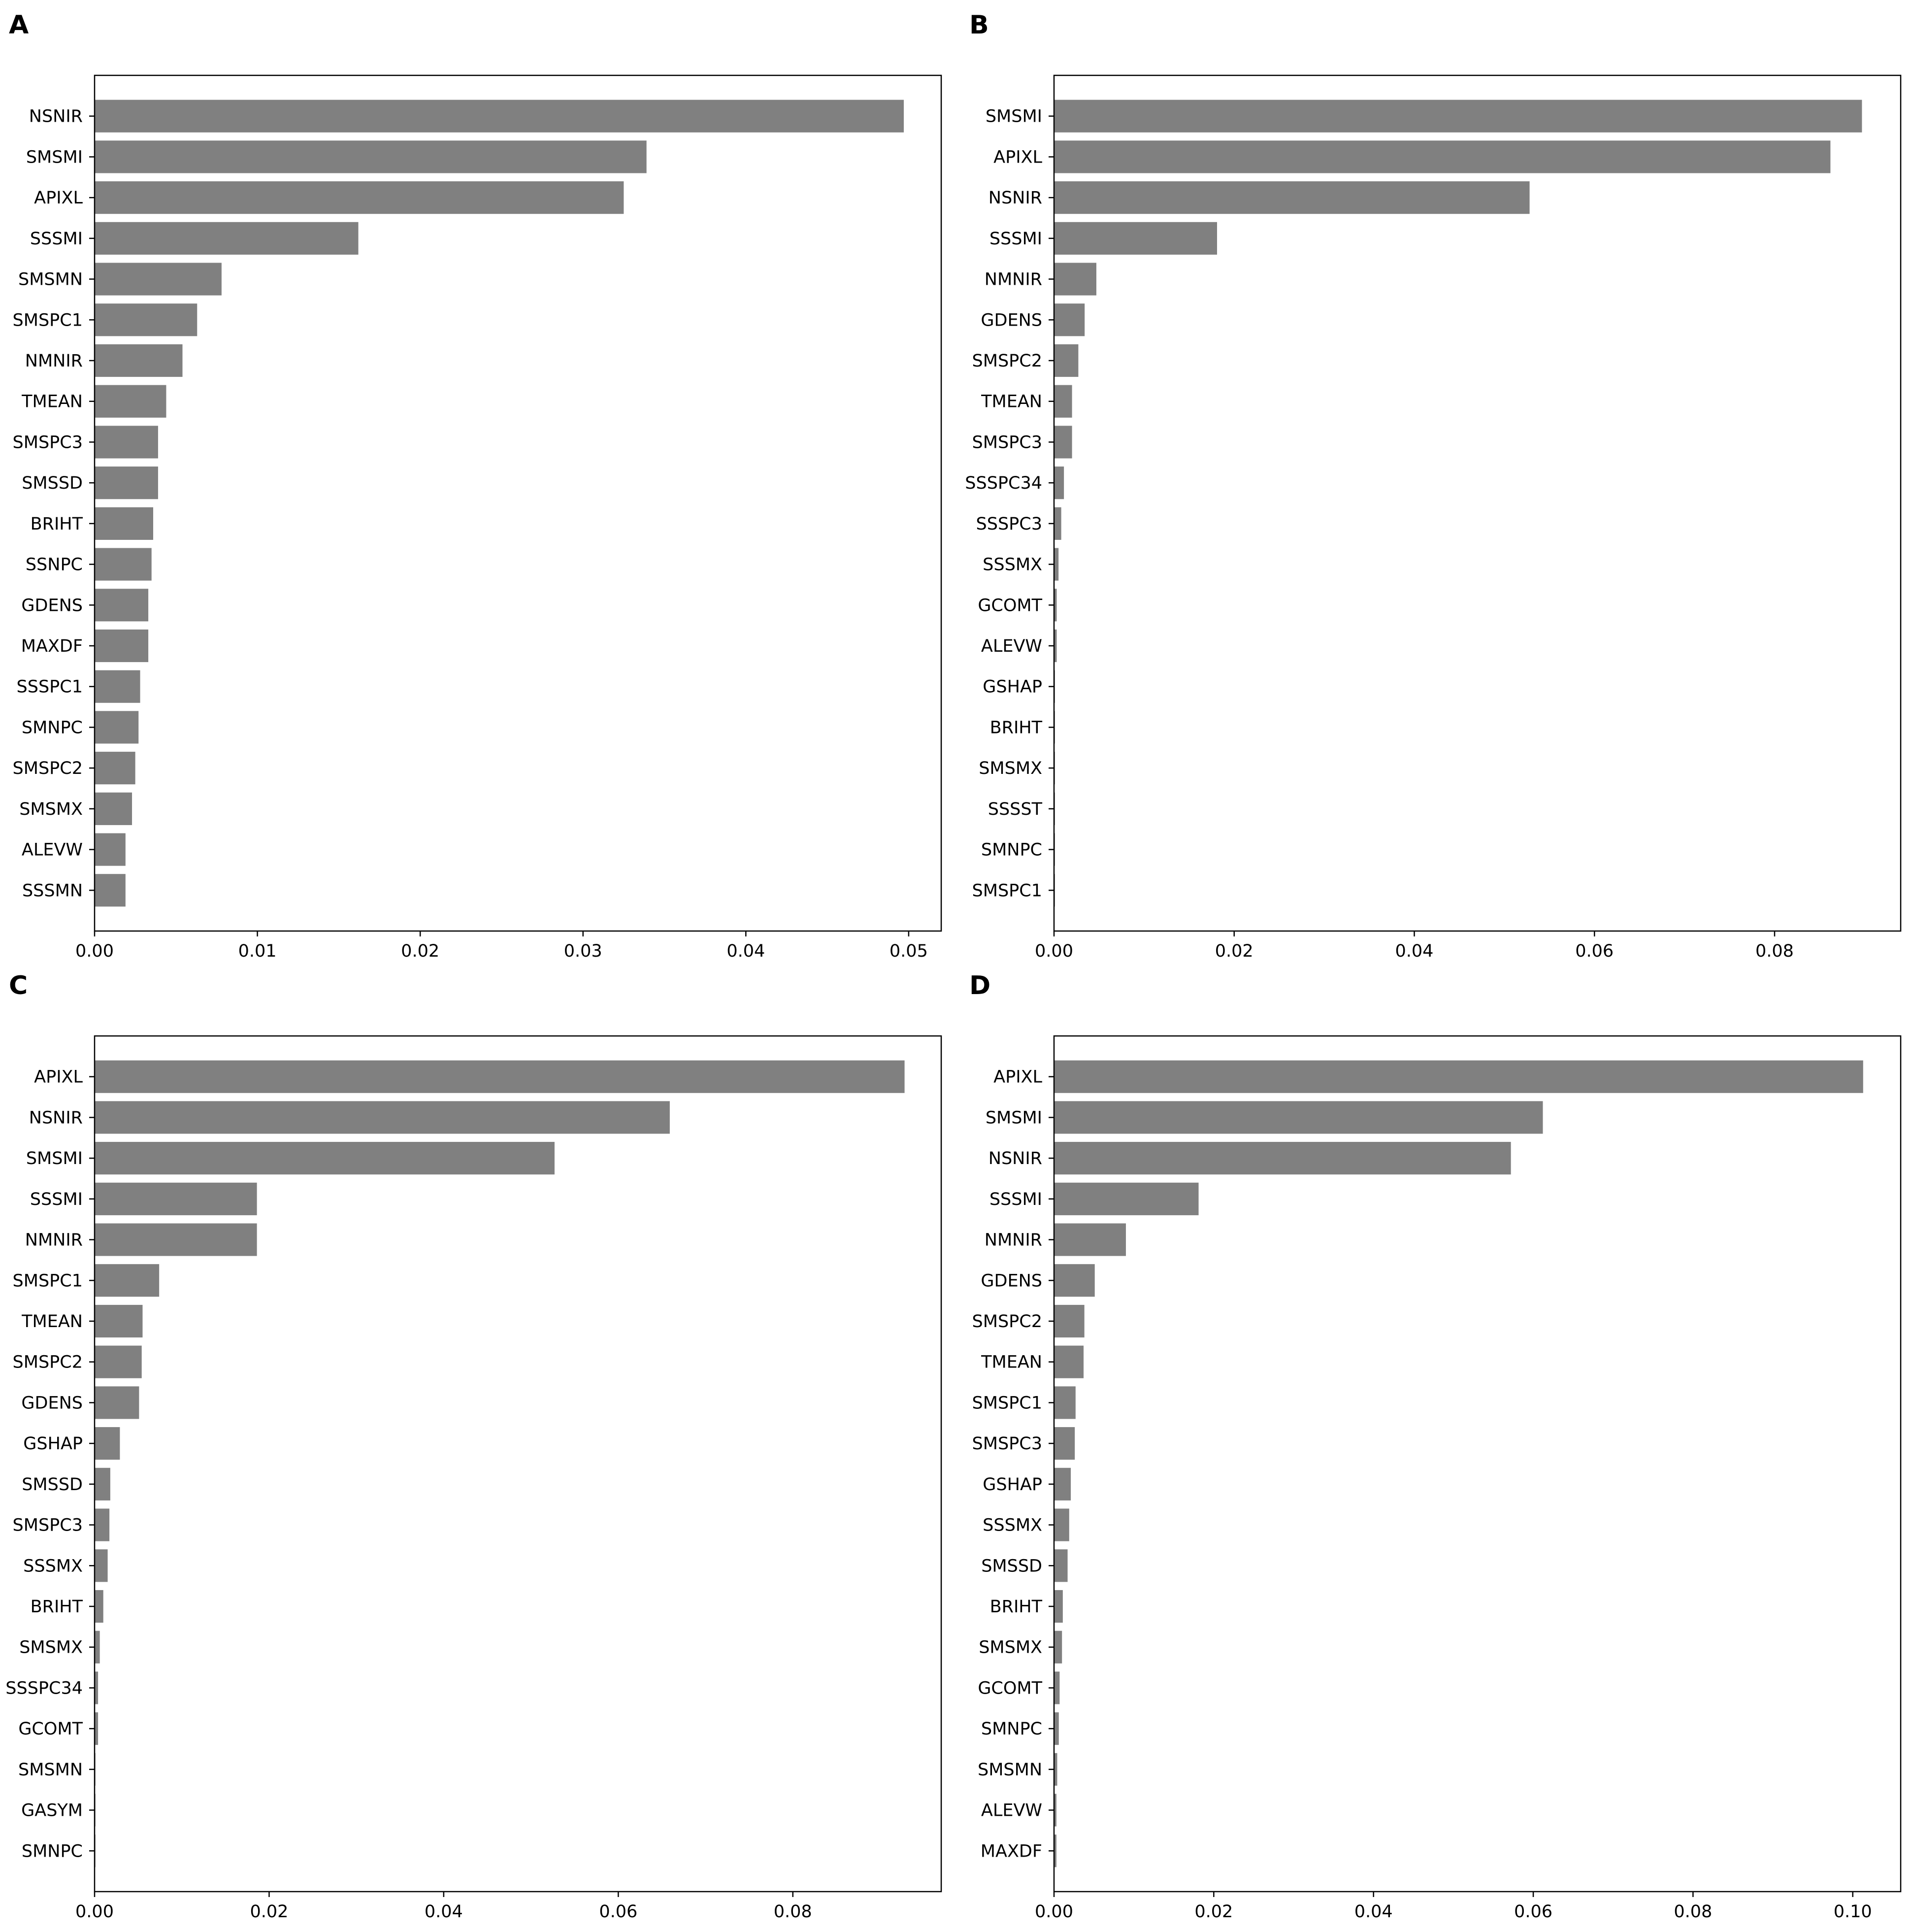 The height and width of the screenshot is (1932, 1913). Describe the element at coordinates (52, 850) in the screenshot. I see `y-tick-label: ALEVW` at that location.